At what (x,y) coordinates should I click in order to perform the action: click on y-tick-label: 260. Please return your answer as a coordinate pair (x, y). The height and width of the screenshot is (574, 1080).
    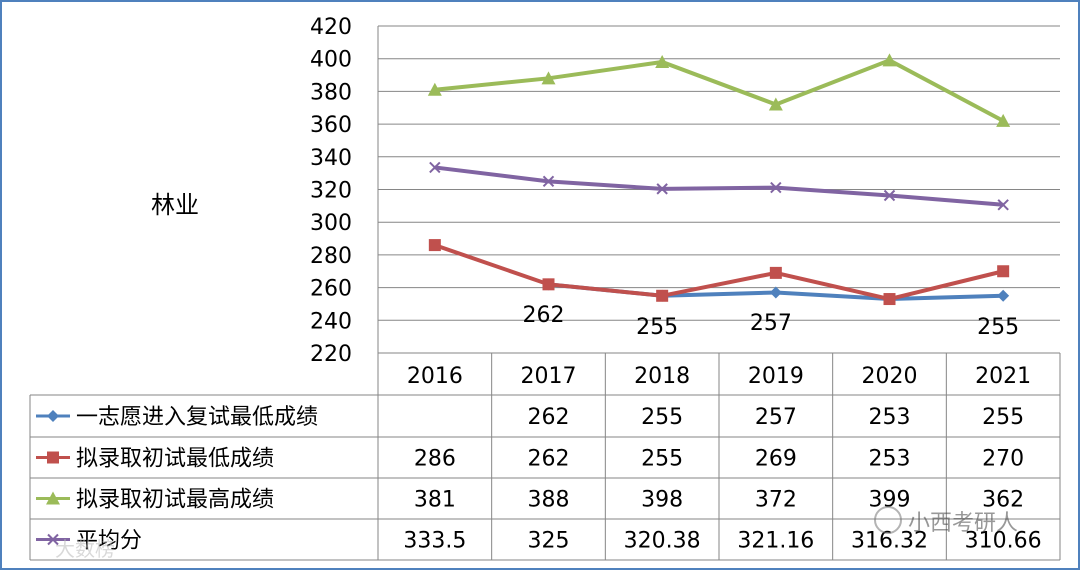
    Looking at the image, I should click on (331, 289).